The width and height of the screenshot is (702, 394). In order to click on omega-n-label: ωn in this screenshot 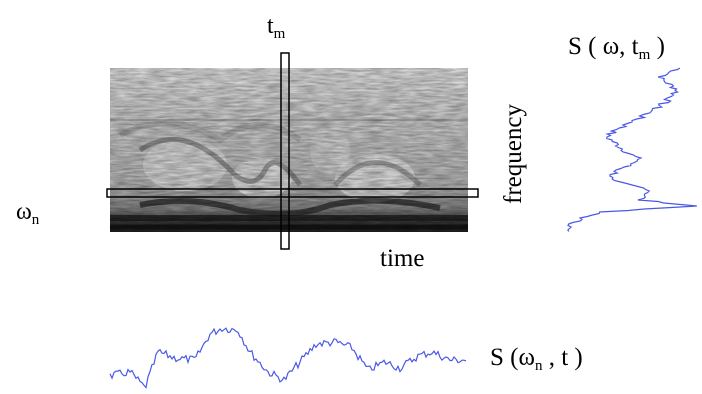, I will do `click(28, 213)`.